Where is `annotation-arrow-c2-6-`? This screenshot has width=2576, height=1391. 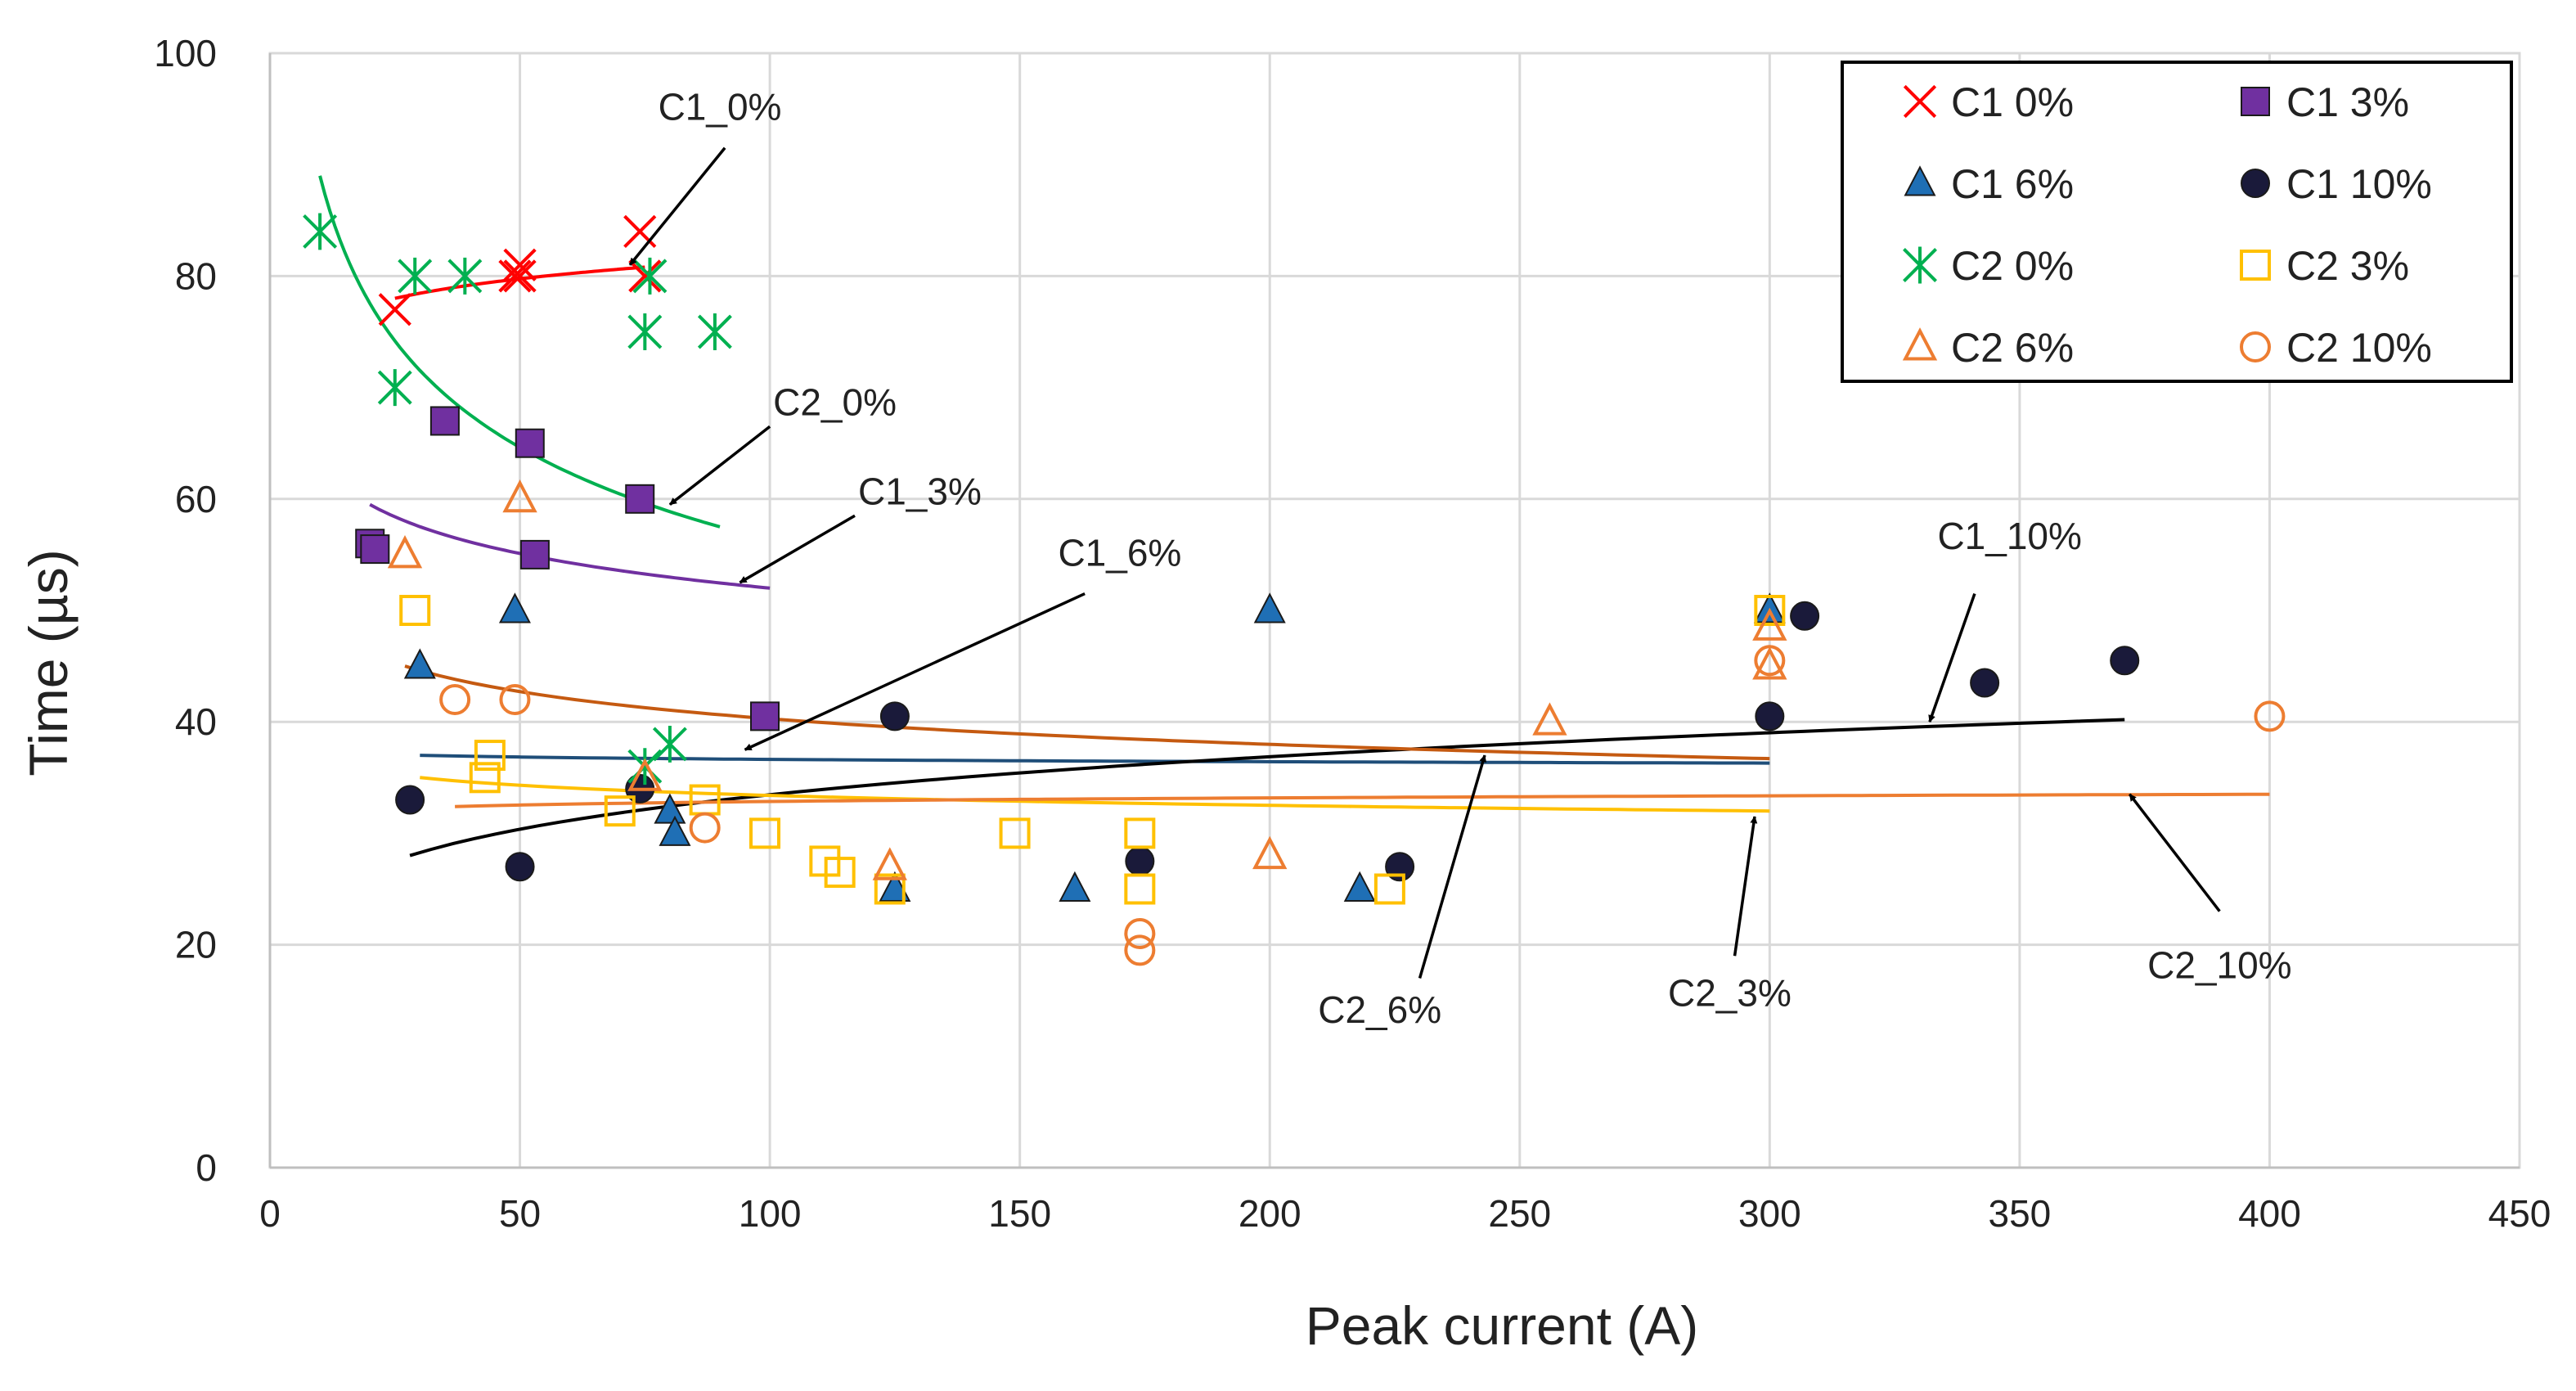
annotation-arrow-c2-6- is located at coordinates (1452, 866).